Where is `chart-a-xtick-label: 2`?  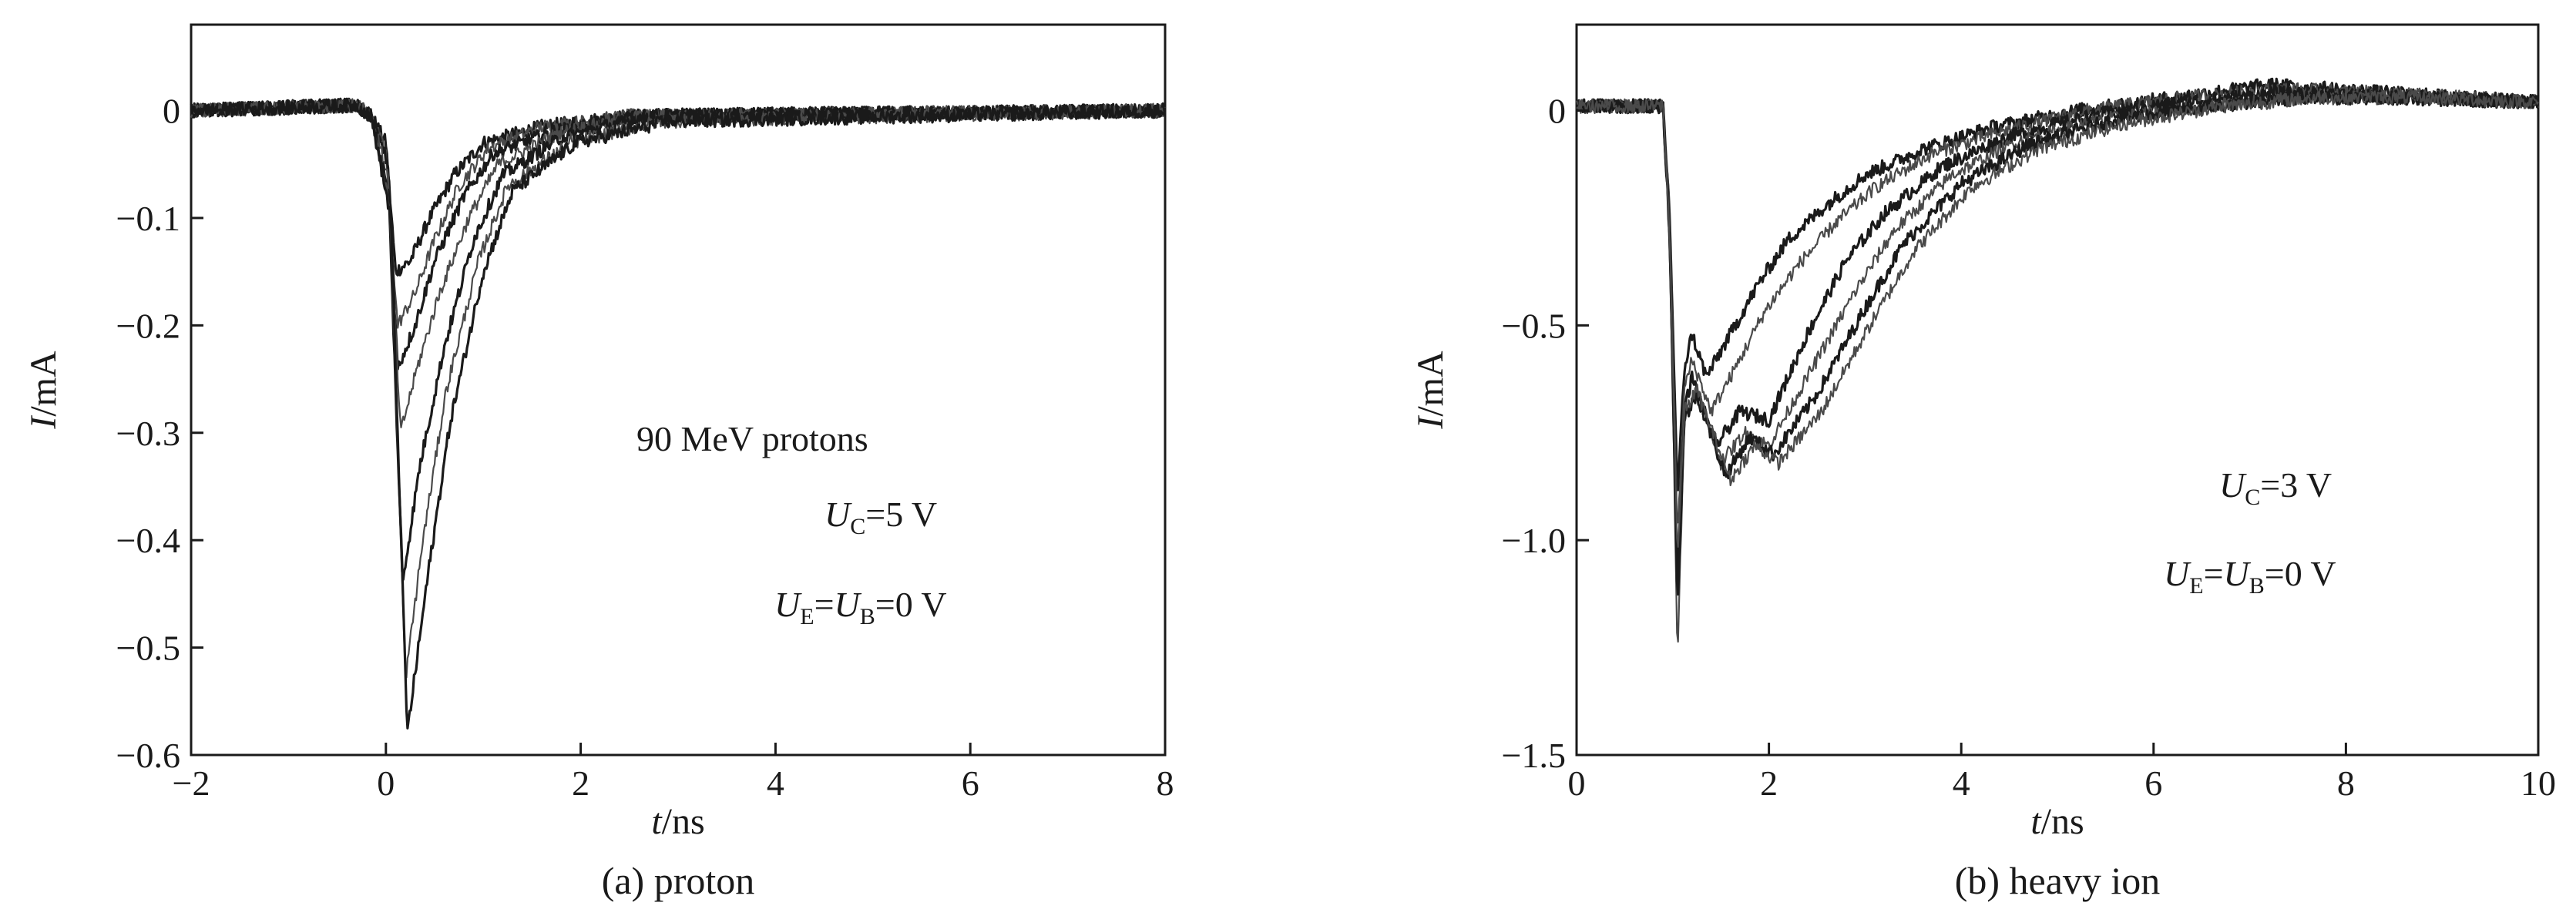
chart-a-xtick-label: 2 is located at coordinates (580, 783).